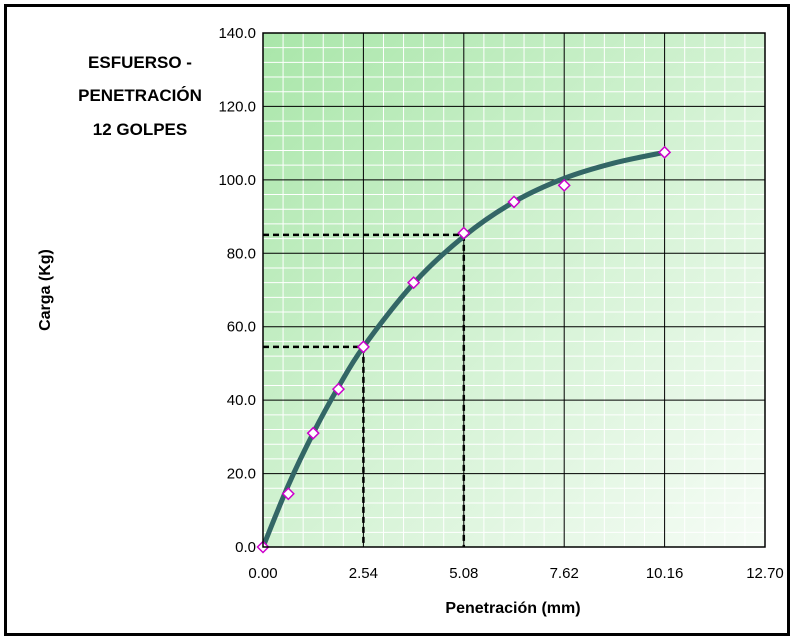 The height and width of the screenshot is (642, 796). What do you see at coordinates (363, 573) in the screenshot?
I see `x-tick-label: 2.54` at bounding box center [363, 573].